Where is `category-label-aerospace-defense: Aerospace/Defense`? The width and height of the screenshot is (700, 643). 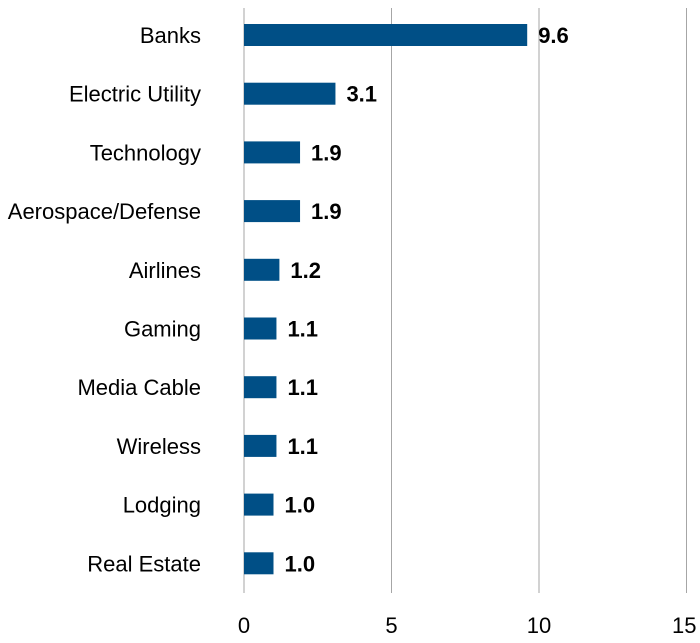 category-label-aerospace-defense: Aerospace/Defense is located at coordinates (104, 211).